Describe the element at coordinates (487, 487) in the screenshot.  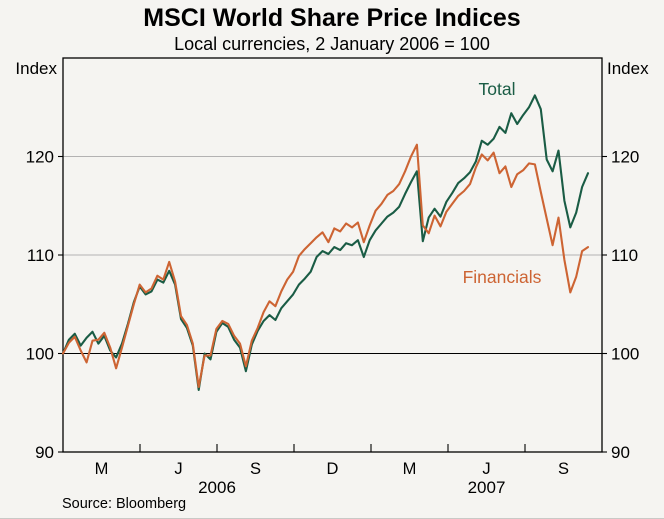
I see `x-axis-year-label: 2007` at that location.